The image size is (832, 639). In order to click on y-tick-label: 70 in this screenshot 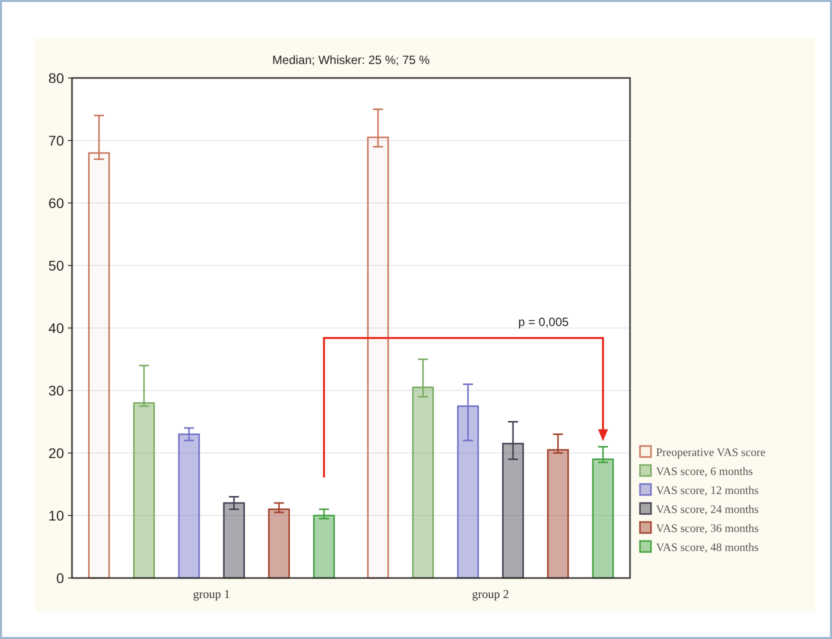, I will do `click(56, 140)`.